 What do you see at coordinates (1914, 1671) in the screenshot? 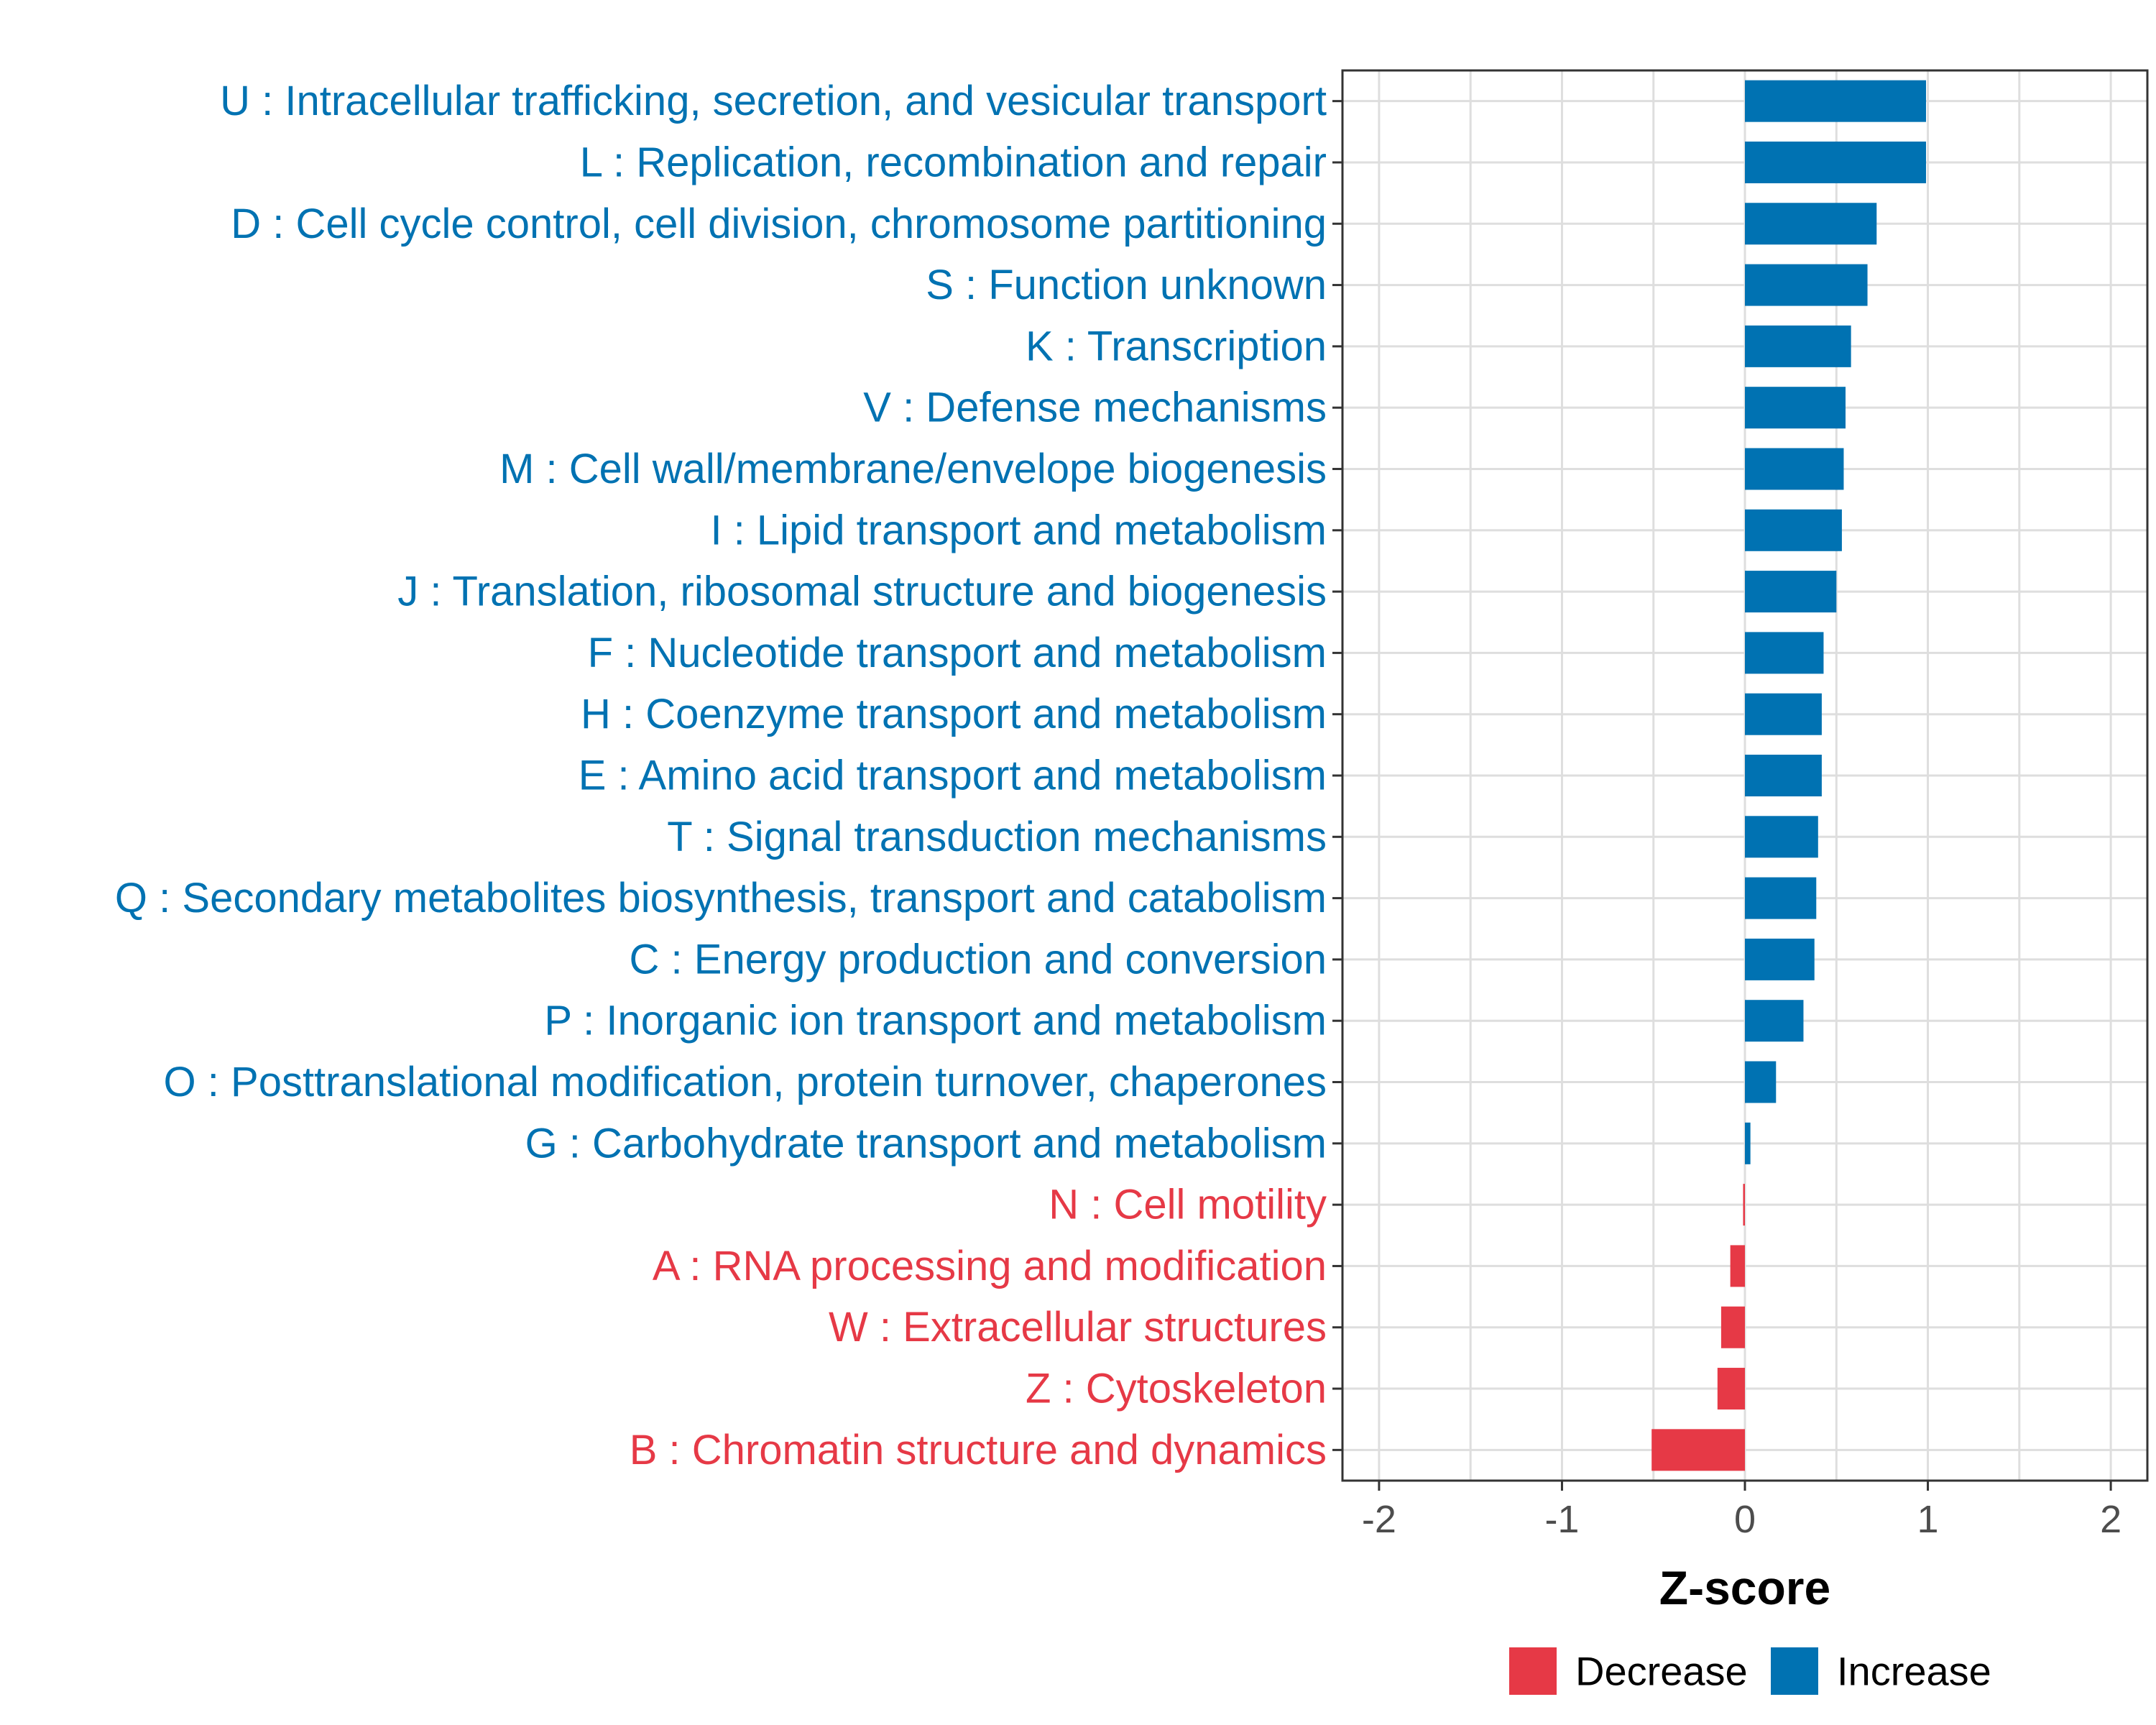
I see `legend-label: Increase` at bounding box center [1914, 1671].